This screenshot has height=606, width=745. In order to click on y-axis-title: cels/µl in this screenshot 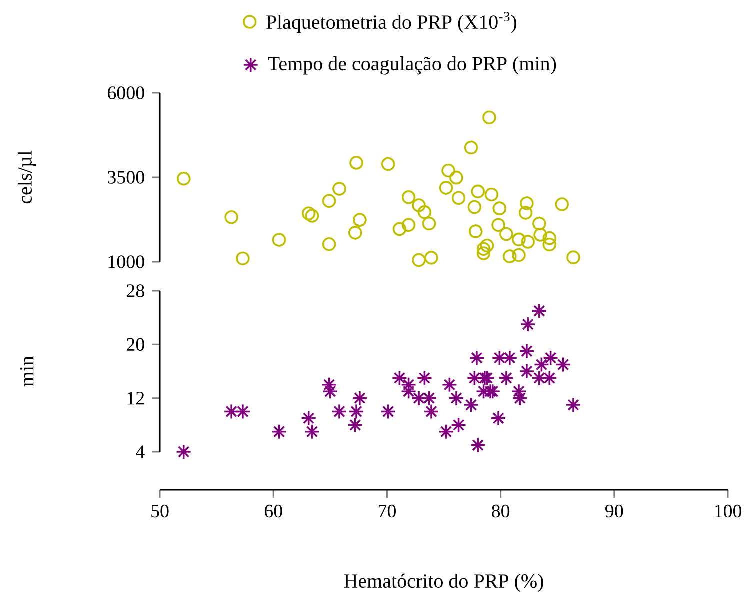, I will do `click(27, 177)`.